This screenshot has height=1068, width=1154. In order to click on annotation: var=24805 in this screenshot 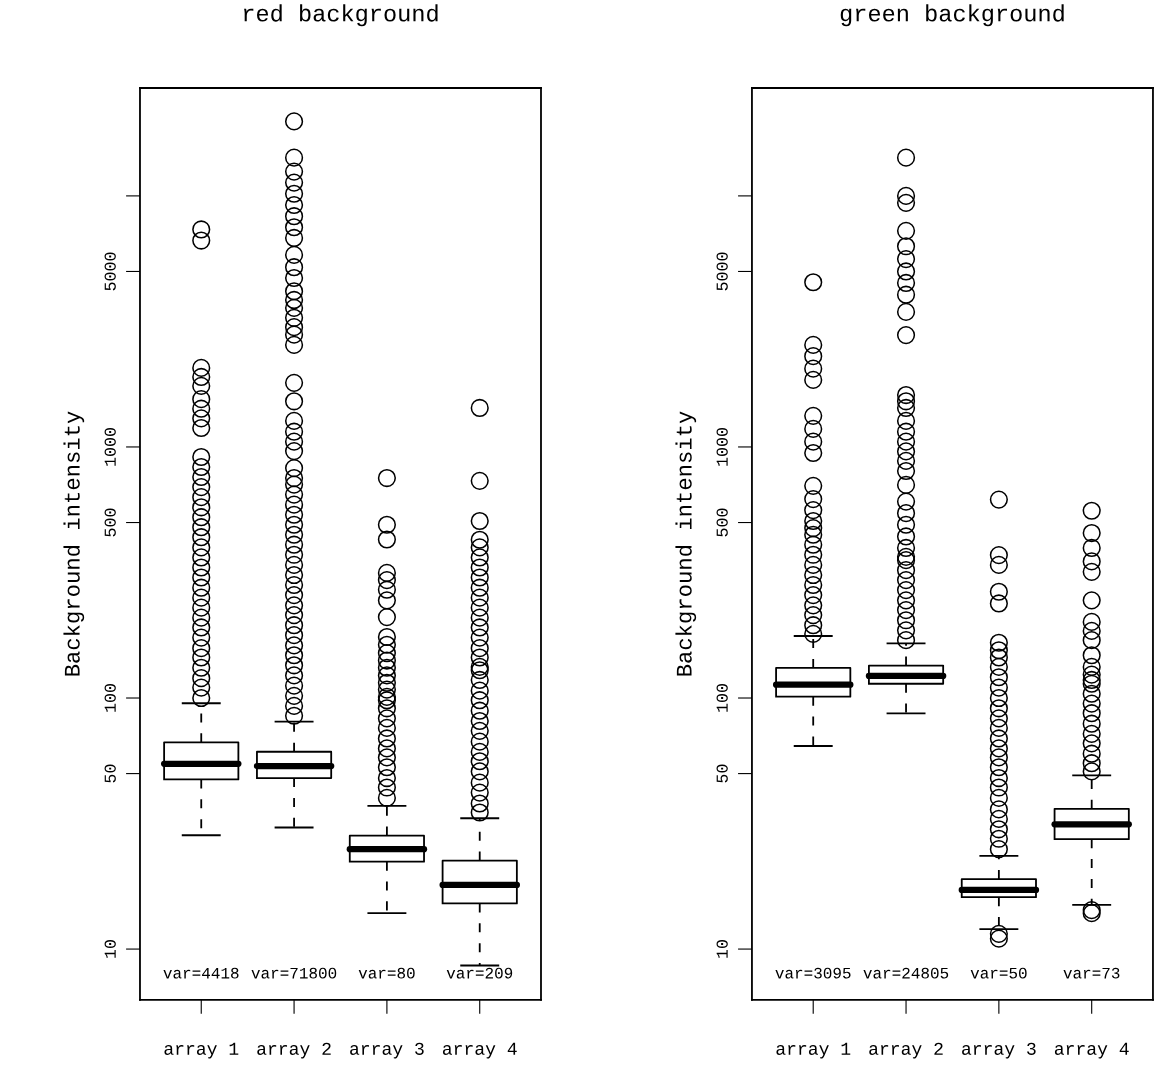, I will do `click(906, 973)`.